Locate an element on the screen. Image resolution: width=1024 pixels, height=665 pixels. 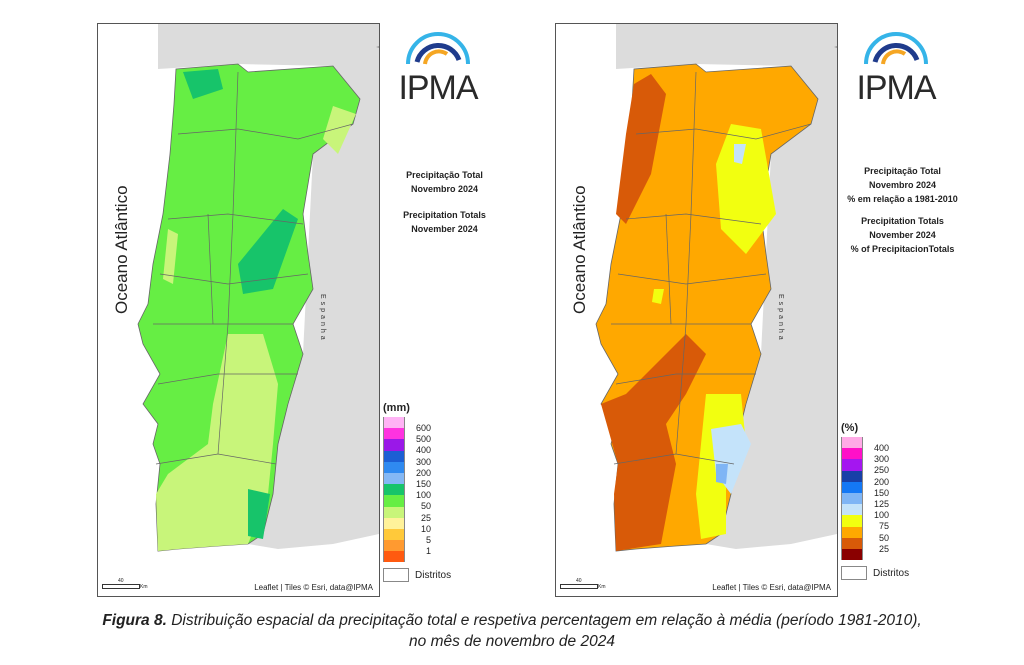
legend-item: 200 is located at coordinates (875, 478).